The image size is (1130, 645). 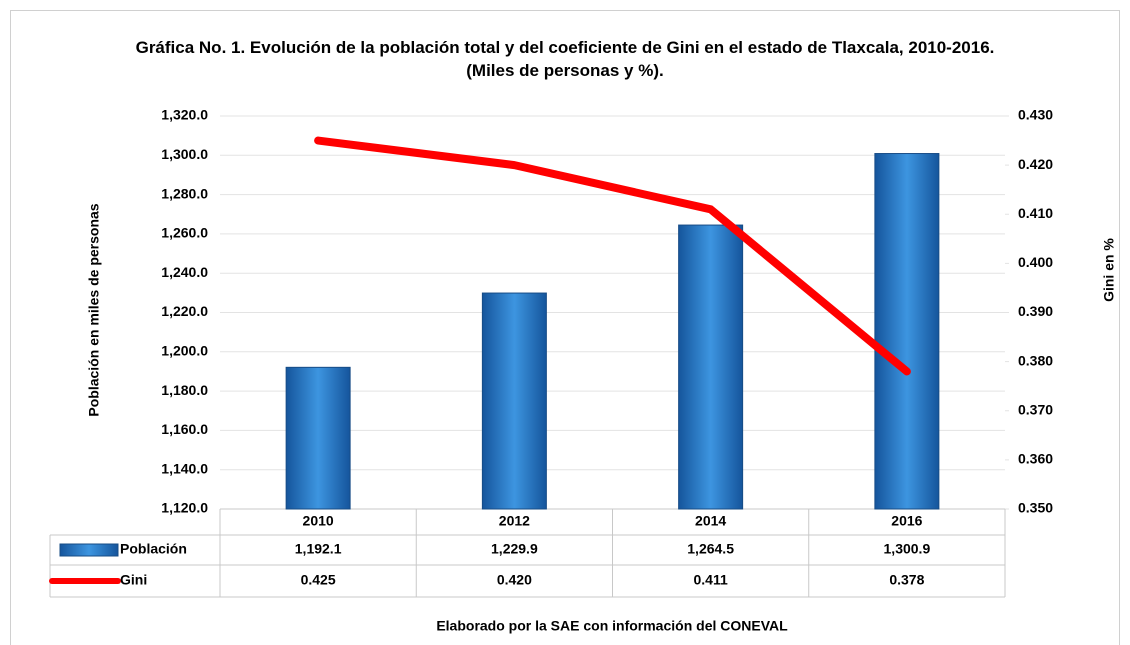 What do you see at coordinates (184, 311) in the screenshot?
I see `y-tick-label: 1,220.0` at bounding box center [184, 311].